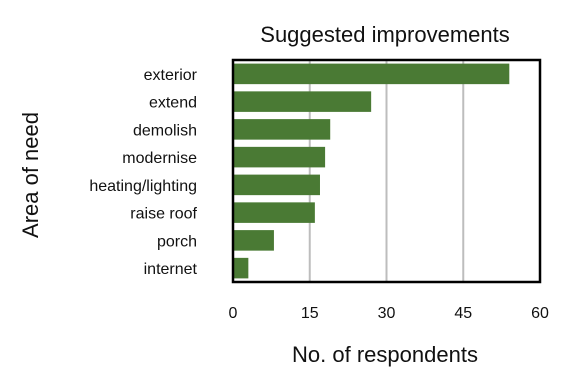  Describe the element at coordinates (171, 269) in the screenshot. I see `category-label: internet` at that location.